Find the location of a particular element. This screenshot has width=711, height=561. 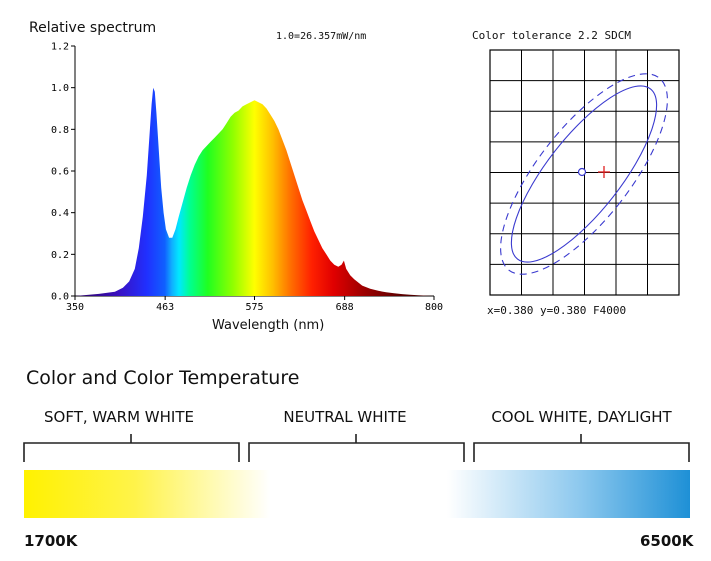

tolerance-title-text: Color tolerance 2.2 SDCM is located at coordinates (551, 35).